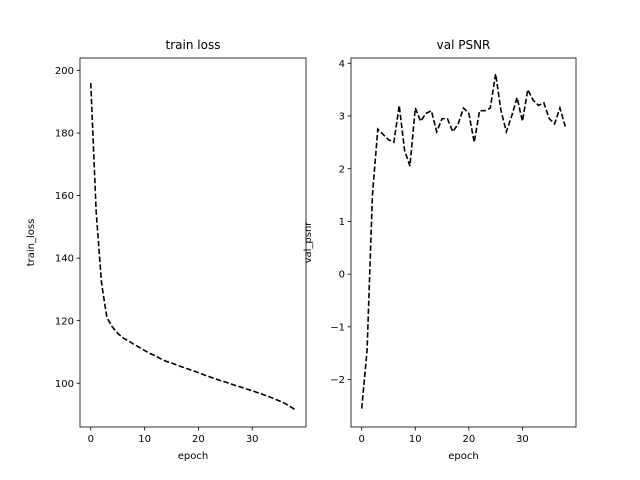 The width and height of the screenshot is (640, 480). Describe the element at coordinates (342, 275) in the screenshot. I see `y-tick-label: 0` at that location.